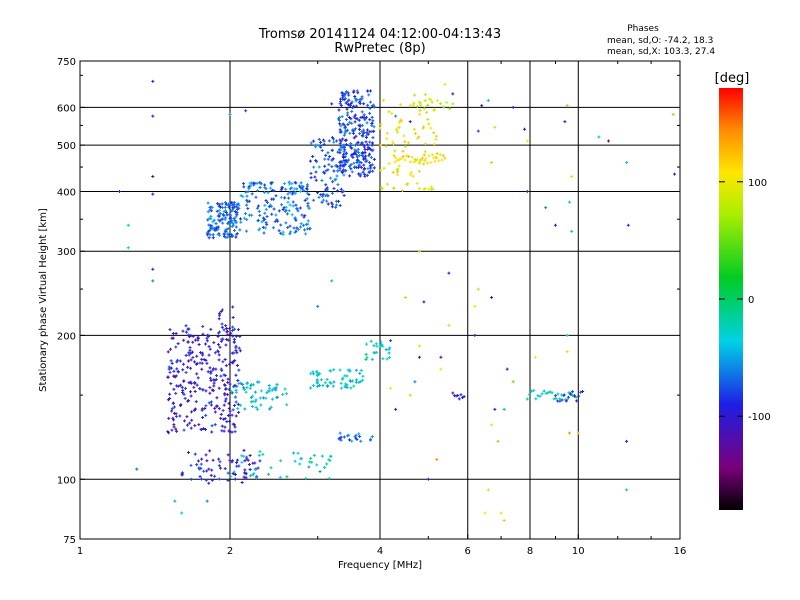 This screenshot has width=800, height=600. What do you see at coordinates (66, 146) in the screenshot?
I see `y-tick-label: 500` at bounding box center [66, 146].